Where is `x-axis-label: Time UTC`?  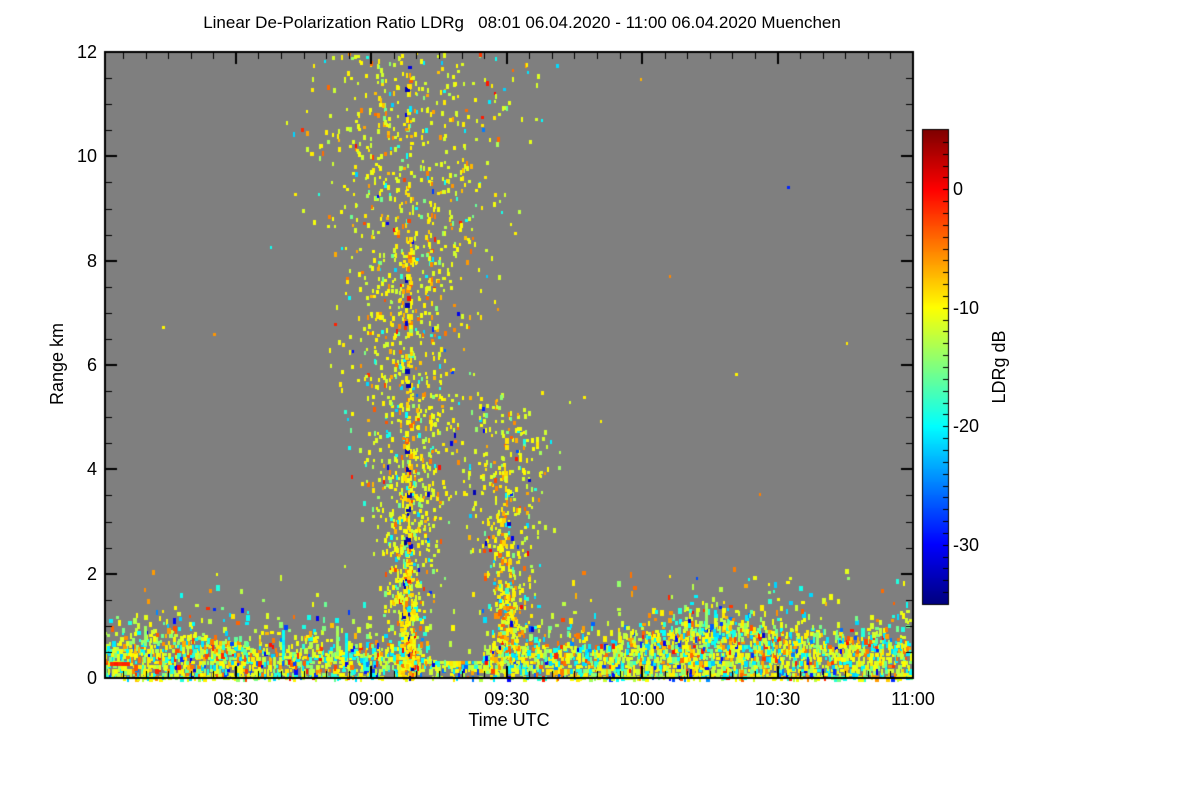
x-axis-label: Time UTC is located at coordinates (509, 720).